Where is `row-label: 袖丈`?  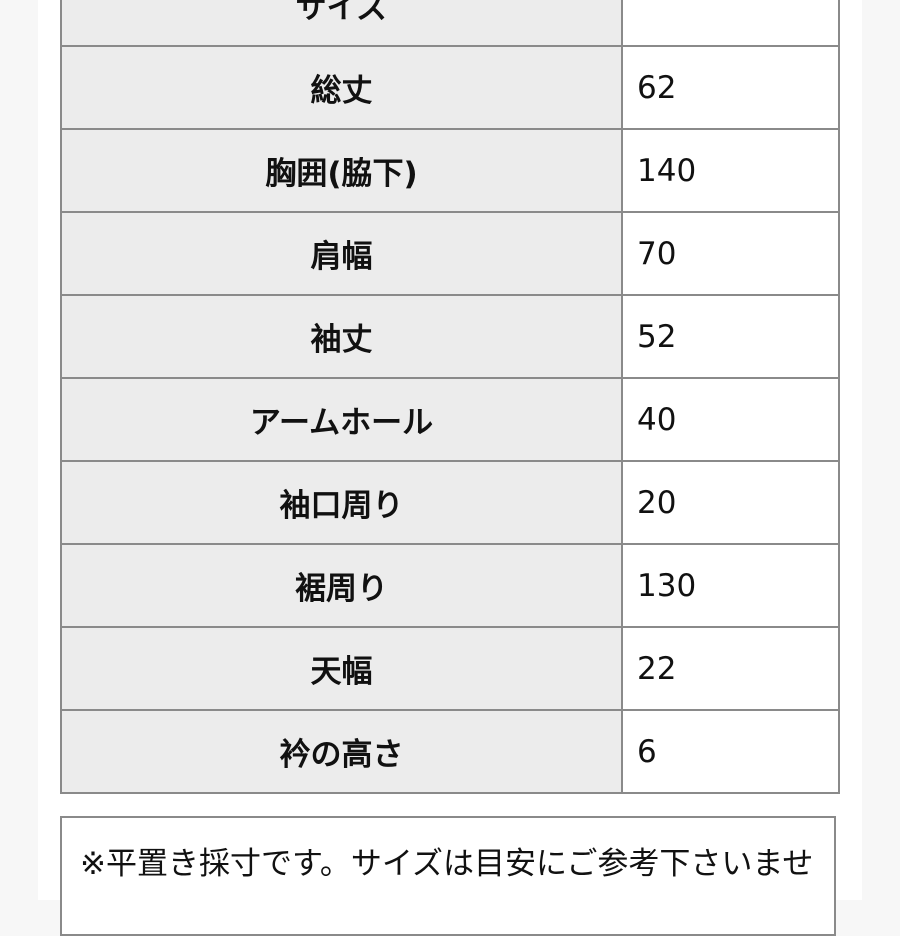
row-label: 袖丈 is located at coordinates (341, 336).